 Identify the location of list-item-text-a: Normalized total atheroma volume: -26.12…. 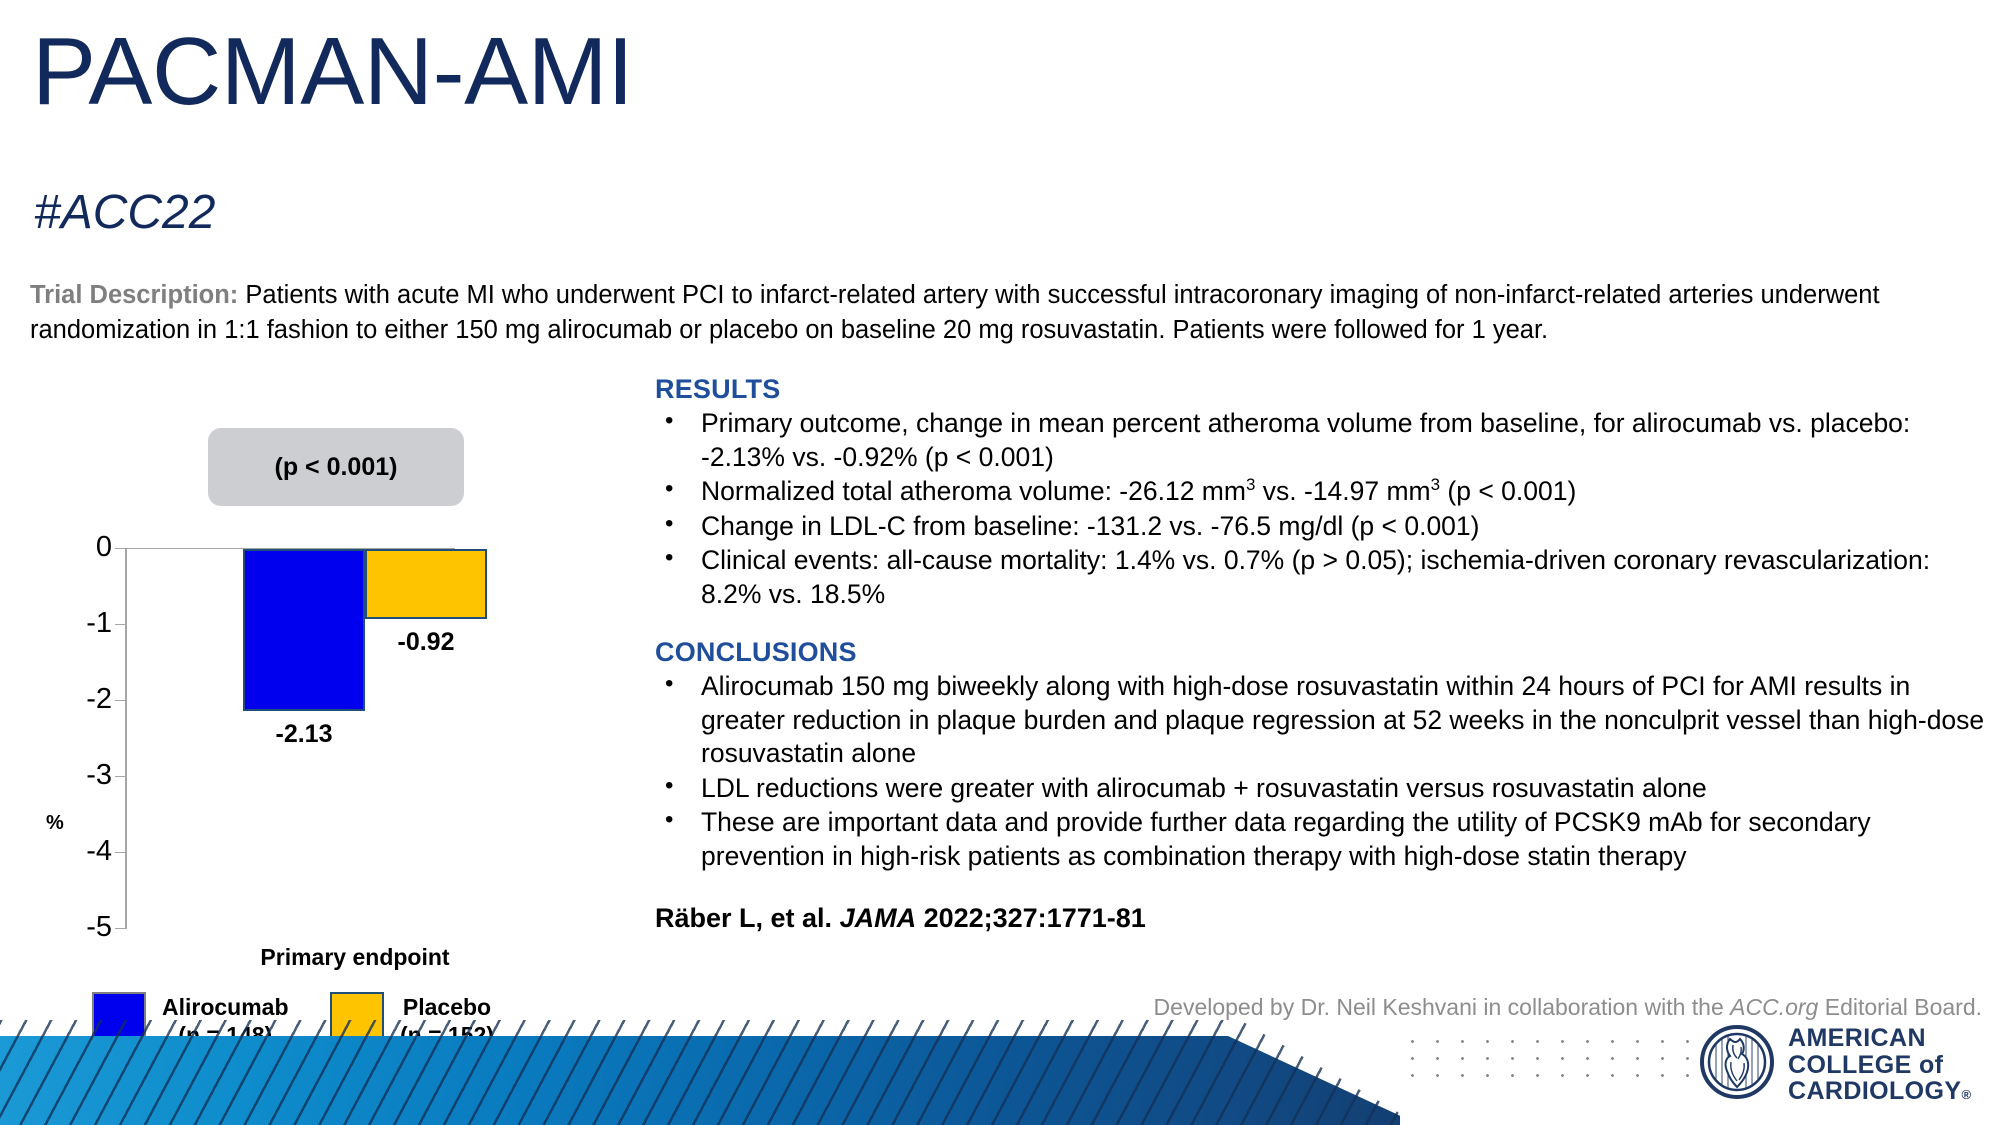
(973, 491).